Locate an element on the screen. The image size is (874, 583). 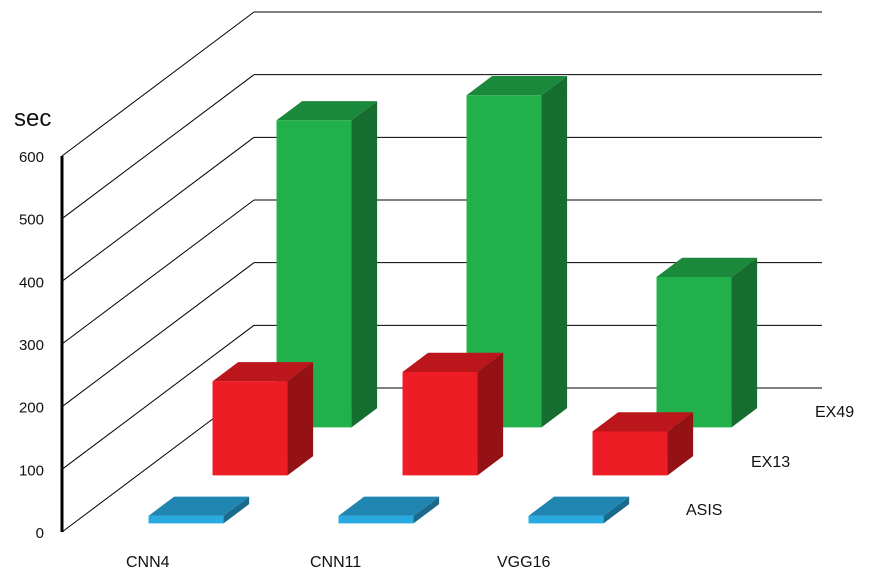
bar-asis-vgg16 is located at coordinates (579, 510).